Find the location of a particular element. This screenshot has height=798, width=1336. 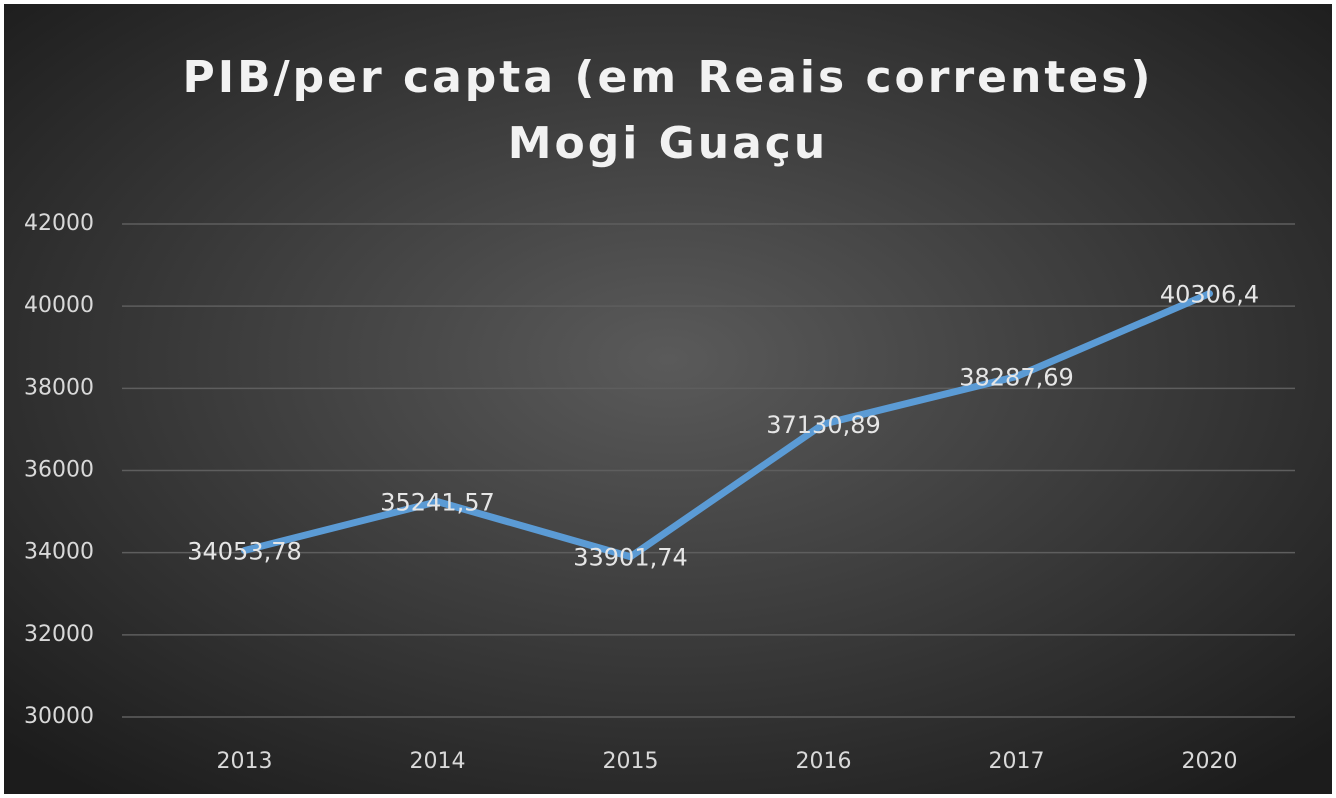

y-tick-label: 30000 is located at coordinates (59, 716).